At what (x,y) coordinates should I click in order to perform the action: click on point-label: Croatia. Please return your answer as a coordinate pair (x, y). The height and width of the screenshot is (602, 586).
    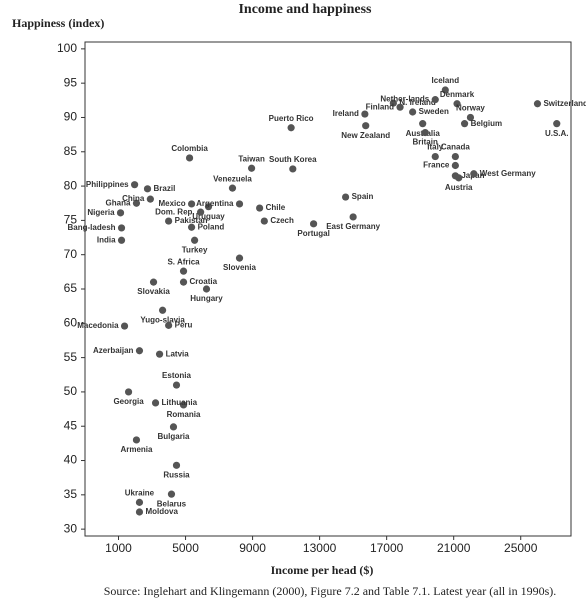
    Looking at the image, I should click on (204, 281).